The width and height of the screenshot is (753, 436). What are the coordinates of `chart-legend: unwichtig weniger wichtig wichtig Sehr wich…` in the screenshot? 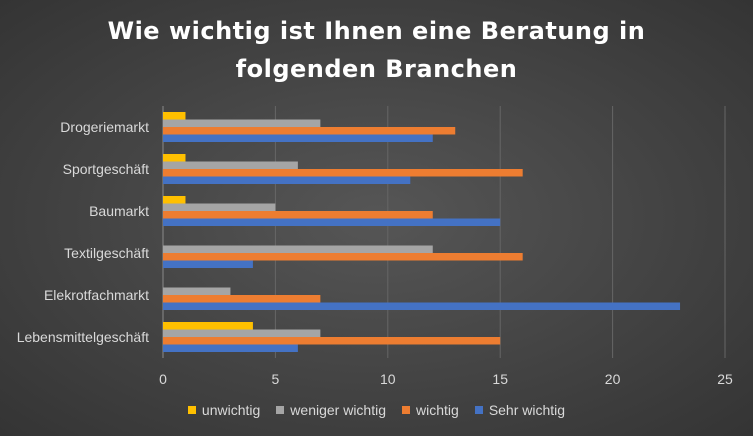 It's located at (376, 410).